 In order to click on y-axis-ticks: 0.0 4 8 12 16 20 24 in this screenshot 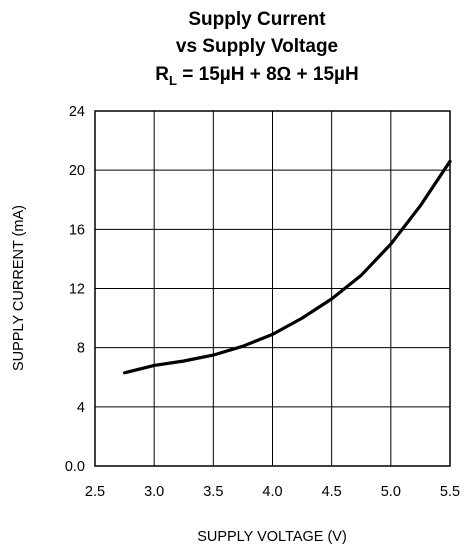, I will do `click(75, 289)`.